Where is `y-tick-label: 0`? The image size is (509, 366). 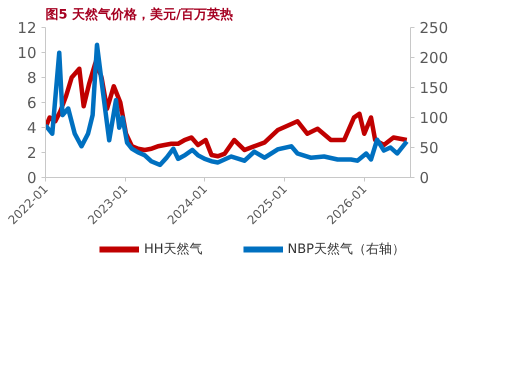
y-tick-label: 0 is located at coordinates (31, 178).